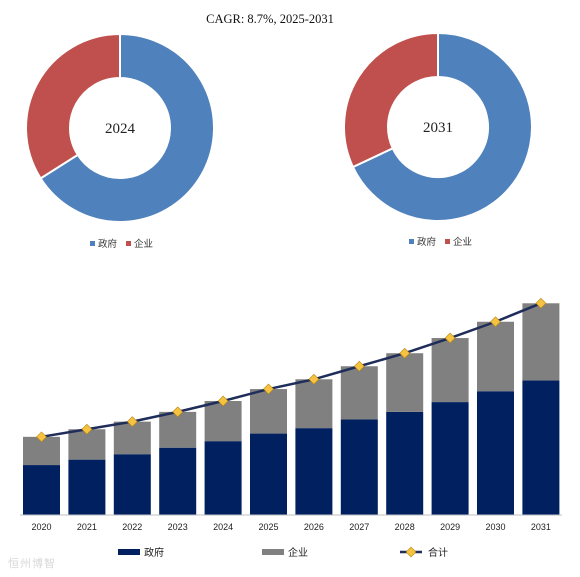 This screenshot has width=580, height=577. I want to click on legend-label-ent-bar: 企业, so click(298, 552).